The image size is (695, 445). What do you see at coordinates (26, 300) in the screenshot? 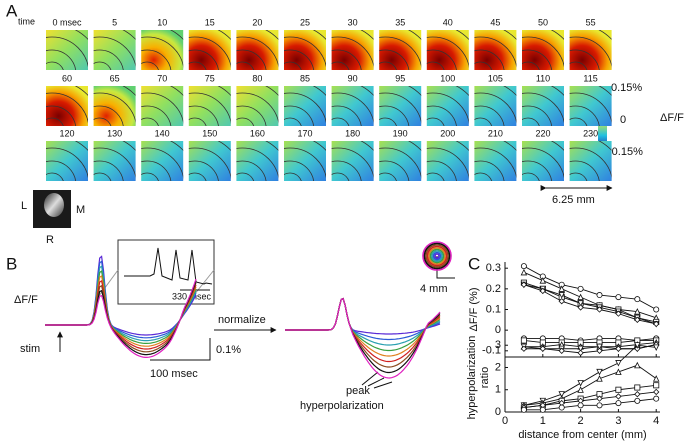
I see `y-label: ΔF/F` at bounding box center [26, 300].